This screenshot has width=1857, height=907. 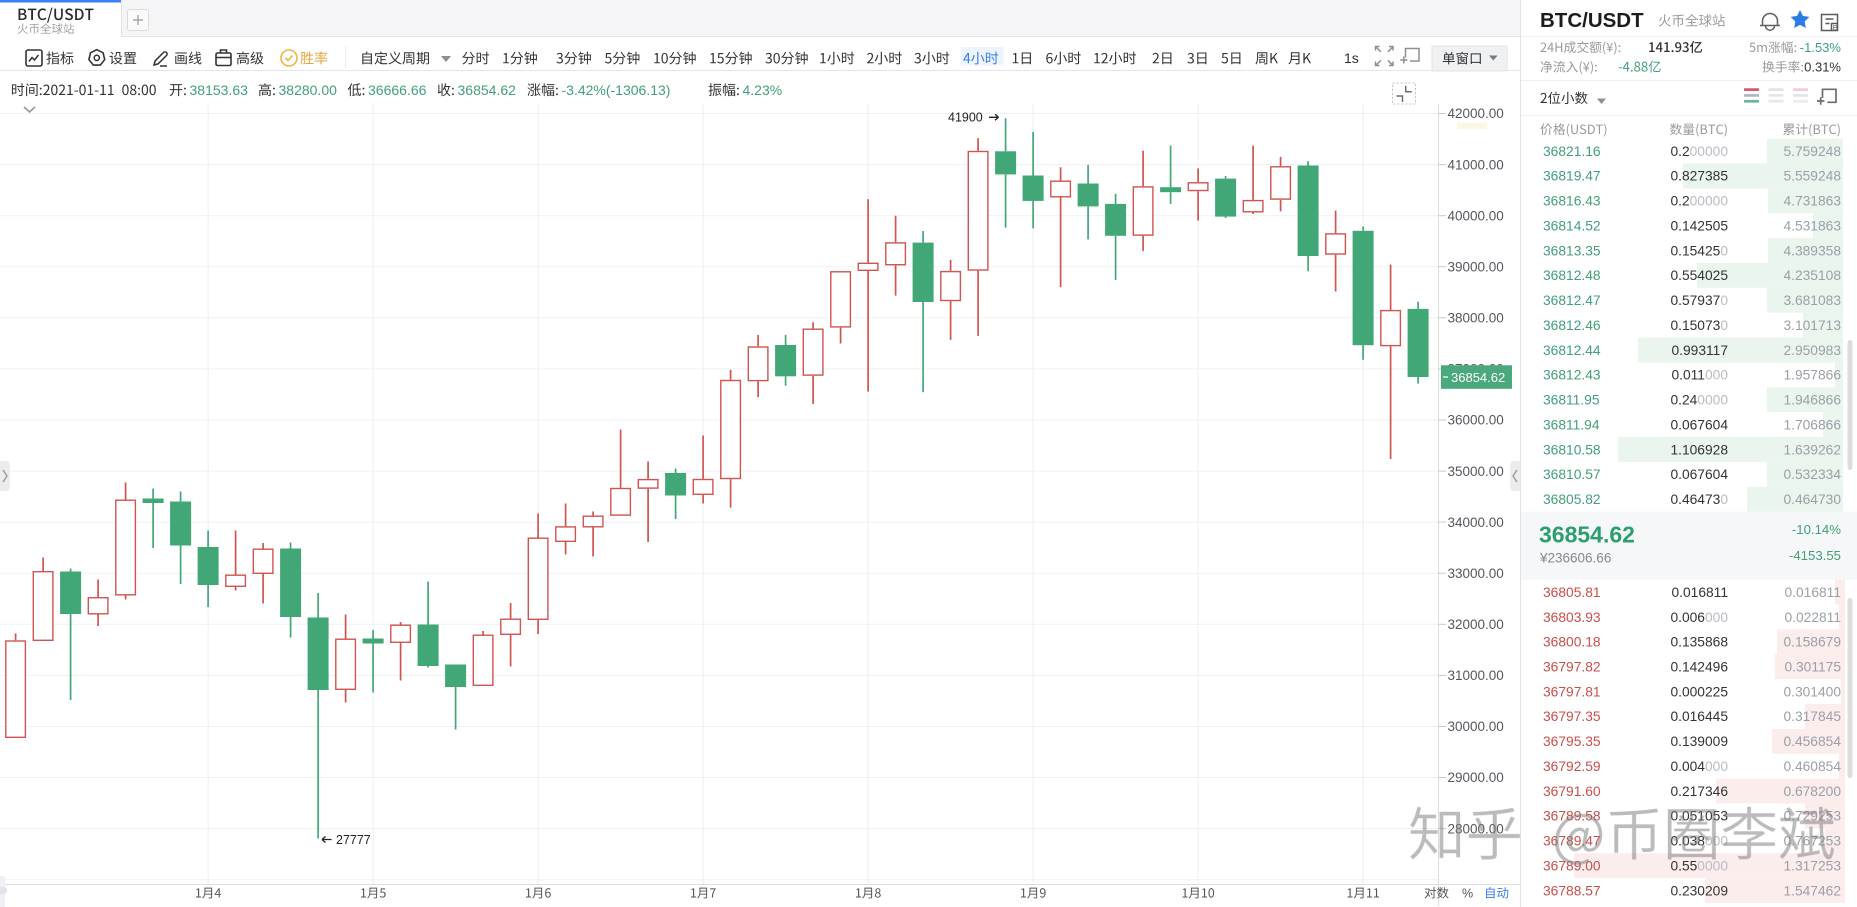 I want to click on svg-text: 36813.35, so click(x=1572, y=250).